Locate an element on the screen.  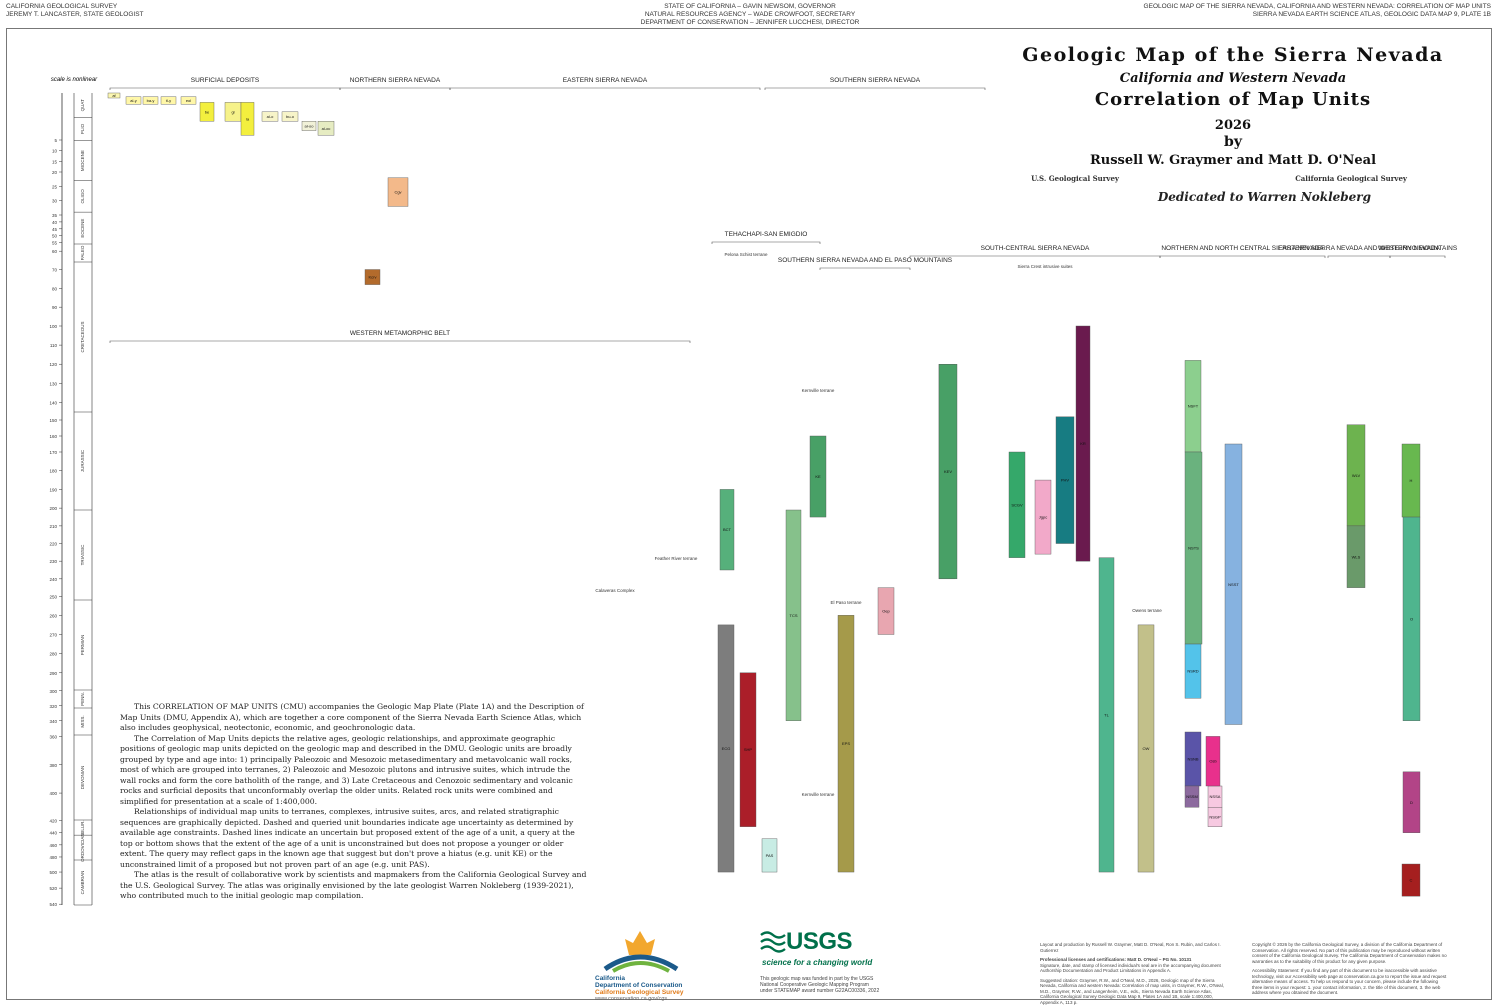
age-tick-label: 280 is located at coordinates (53, 654).